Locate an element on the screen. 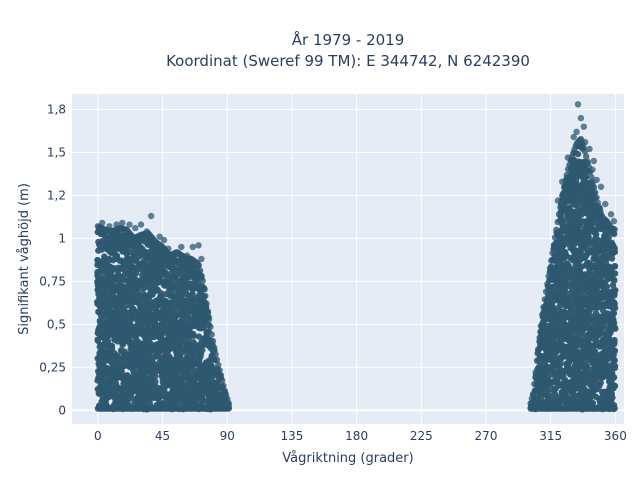 This screenshot has height=480, width=640. x-tick-label: 0 is located at coordinates (98, 436).